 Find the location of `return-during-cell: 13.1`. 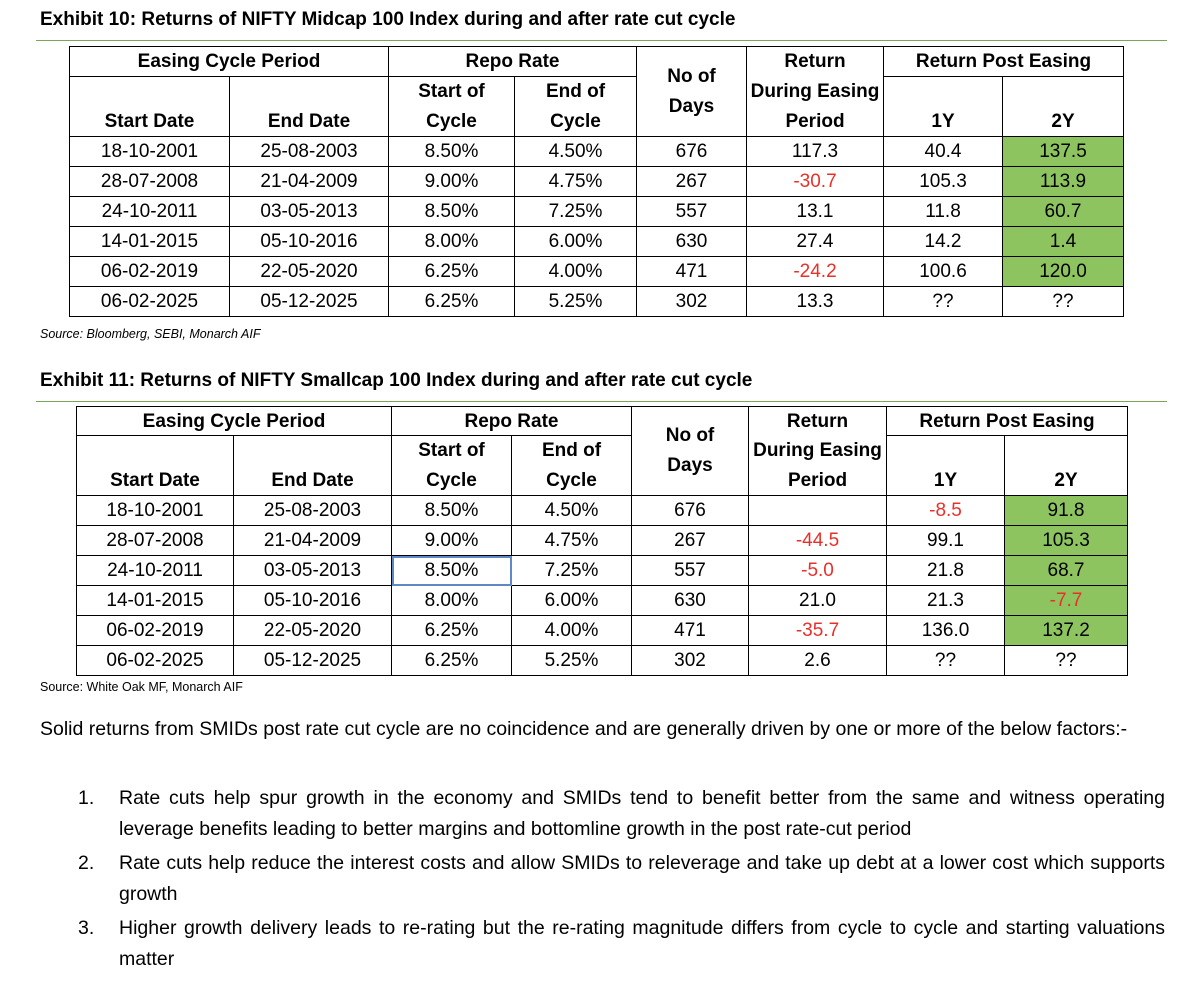

return-during-cell: 13.1 is located at coordinates (815, 211).